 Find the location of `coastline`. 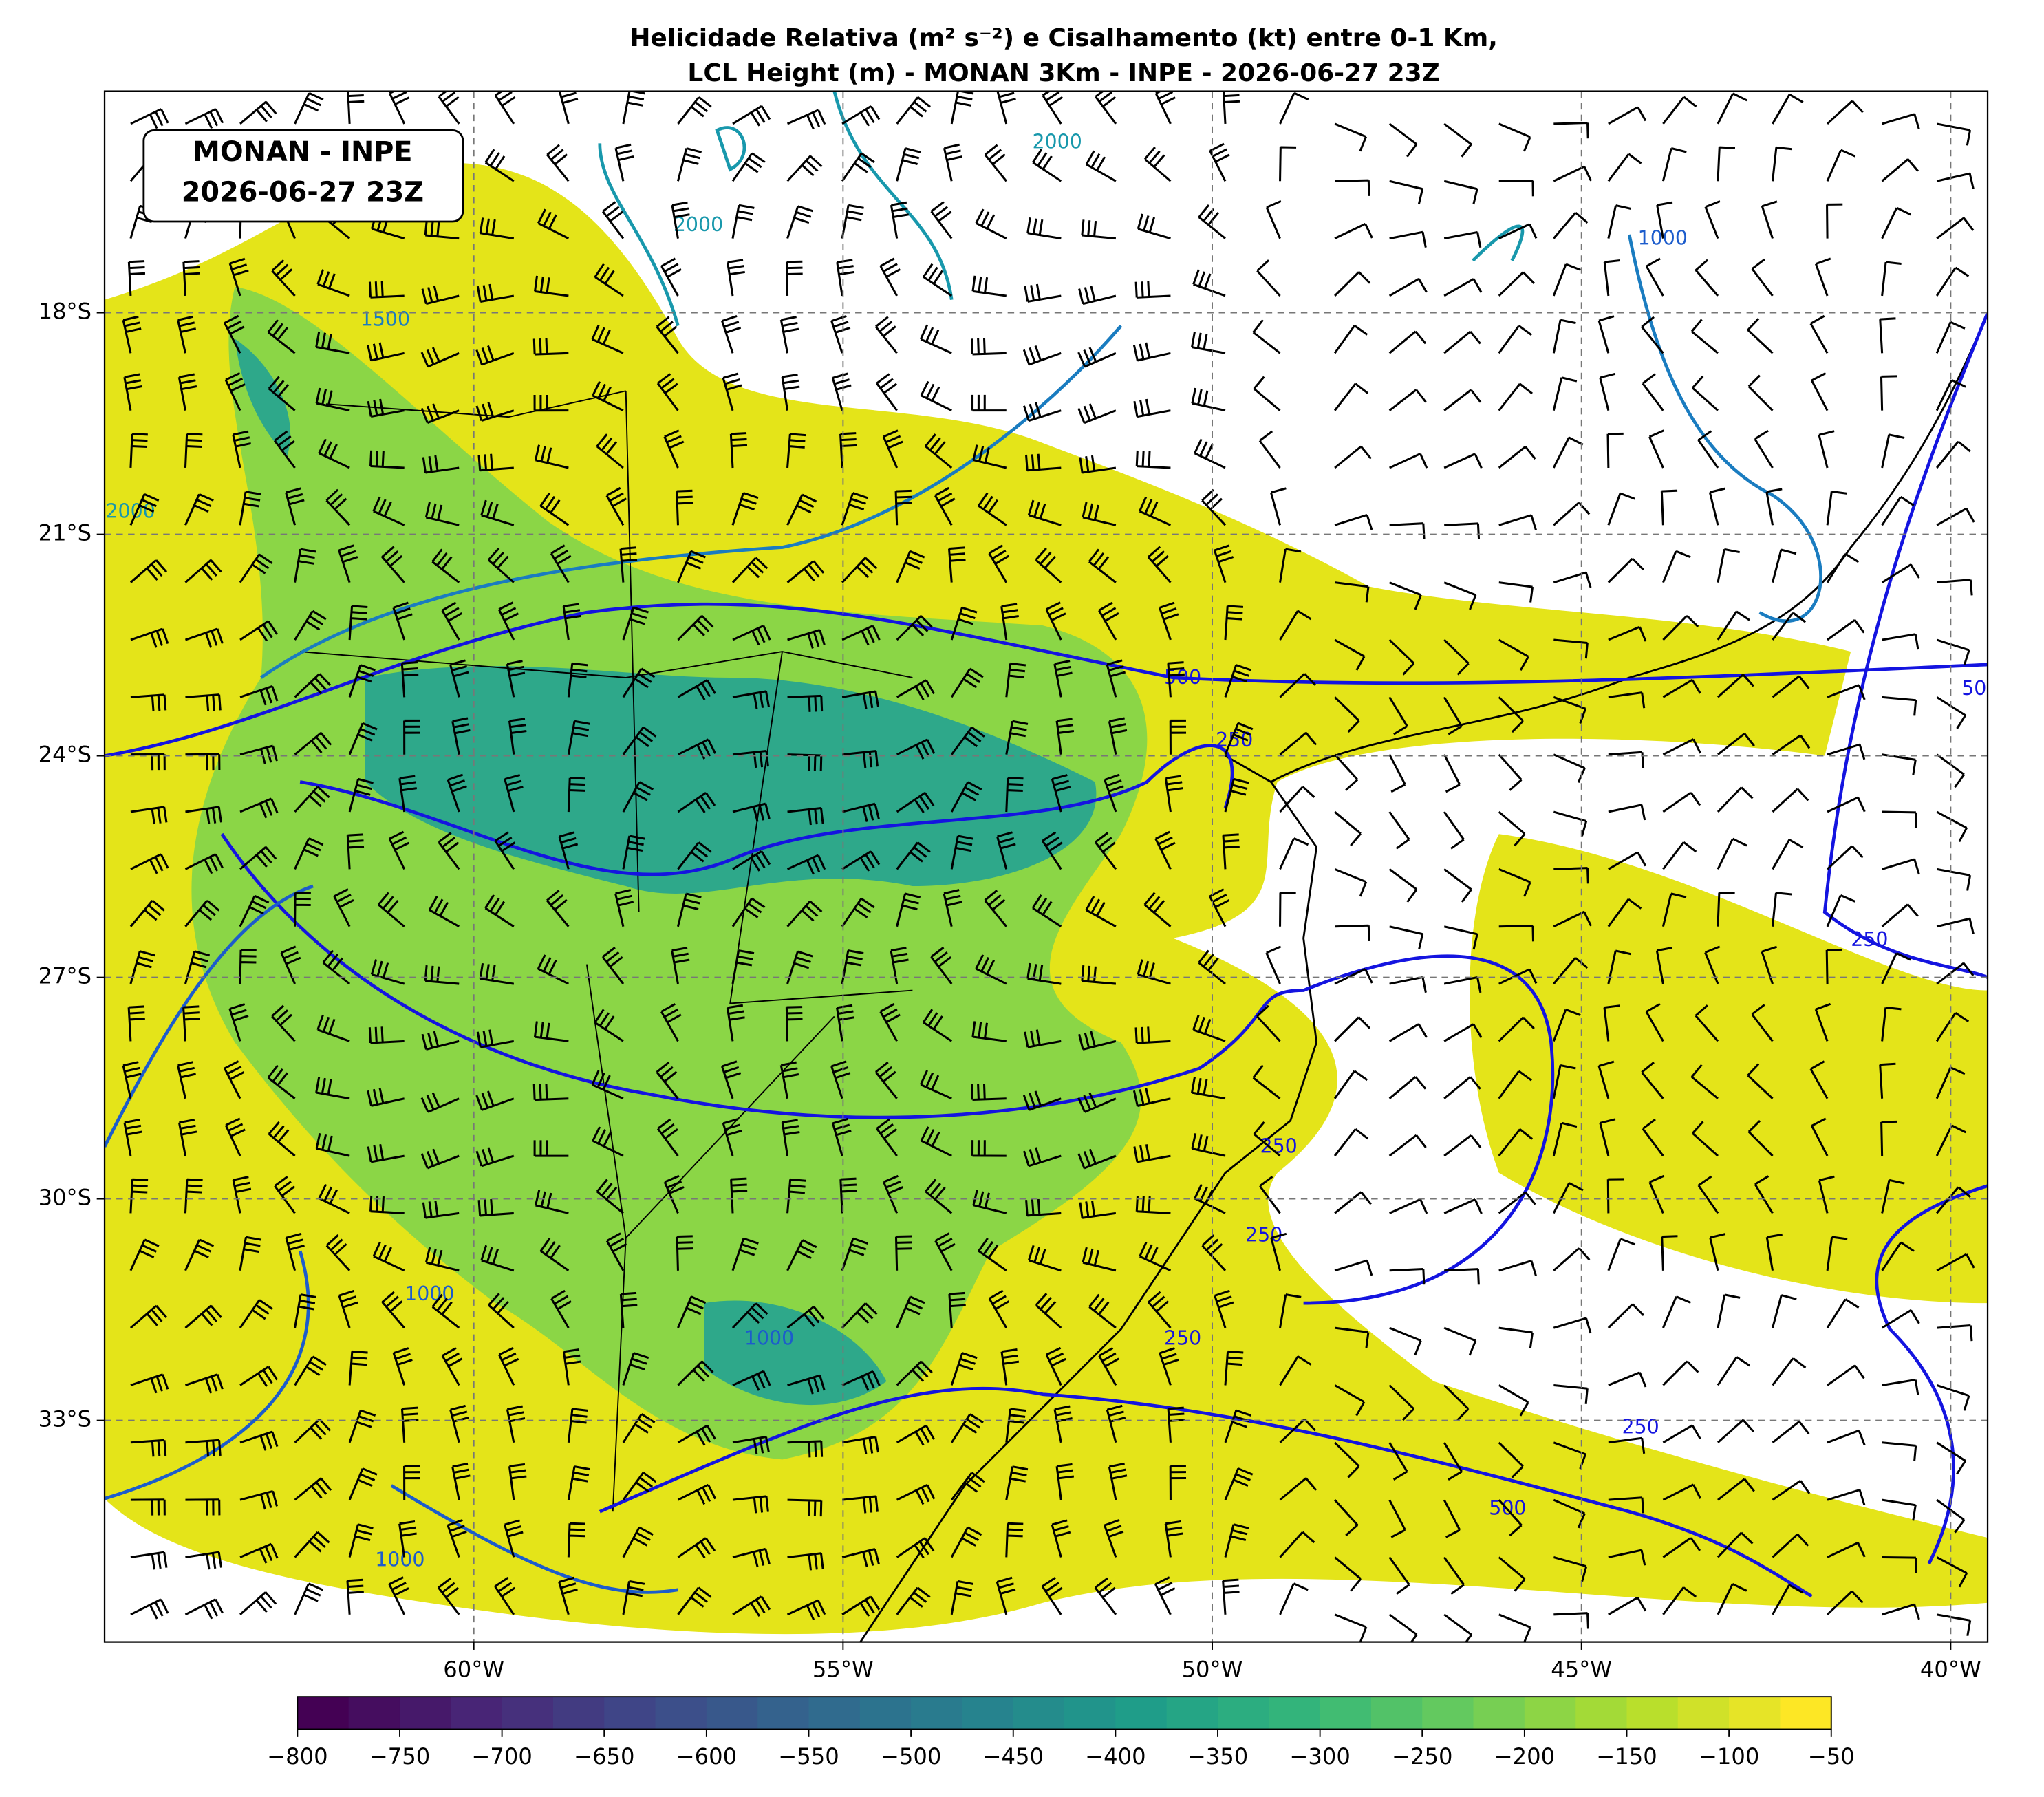

coastline is located at coordinates (1088, 1198).